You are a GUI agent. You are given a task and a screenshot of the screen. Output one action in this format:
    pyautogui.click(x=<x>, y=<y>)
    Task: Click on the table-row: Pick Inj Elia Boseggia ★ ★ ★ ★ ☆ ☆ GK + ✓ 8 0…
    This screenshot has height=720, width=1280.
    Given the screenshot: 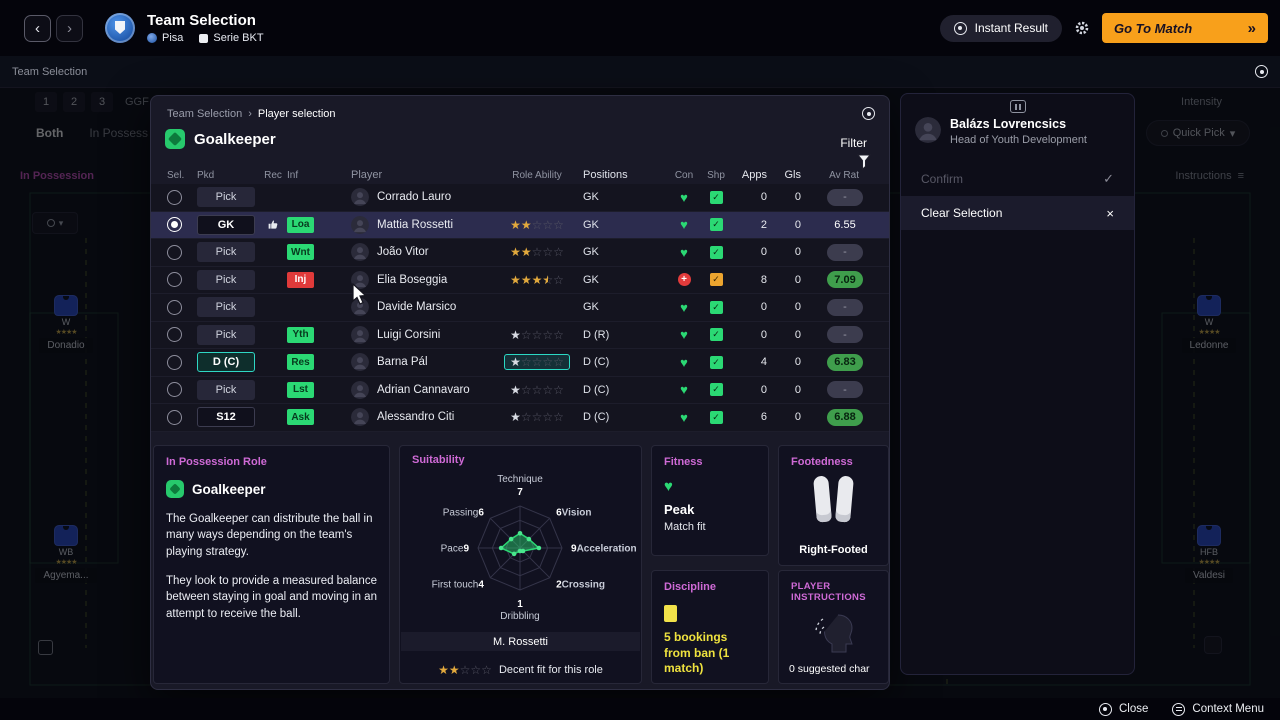 What is the action you would take?
    pyautogui.click(x=520, y=280)
    